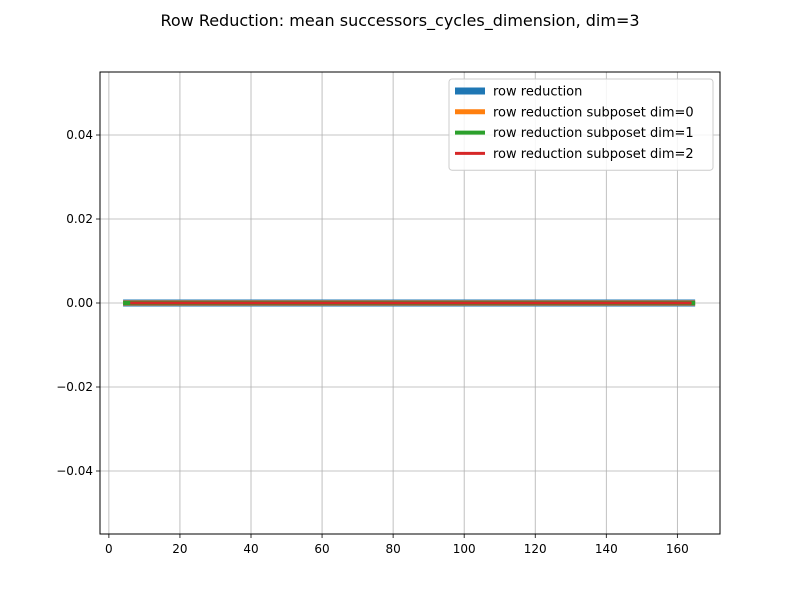  What do you see at coordinates (593, 112) in the screenshot?
I see `legend-label: row reduction subposet dim=0` at bounding box center [593, 112].